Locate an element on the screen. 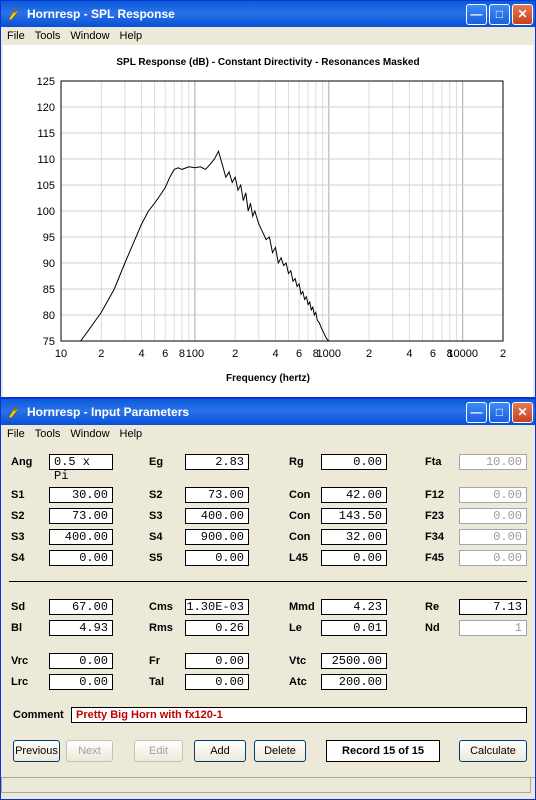 The height and width of the screenshot is (800, 536). param-label-le: Le is located at coordinates (295, 628).